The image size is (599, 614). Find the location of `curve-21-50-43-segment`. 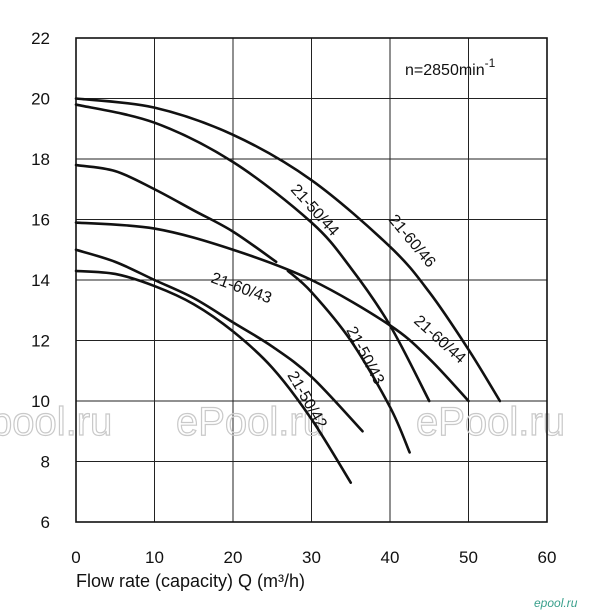

curve-21-50-43-segment is located at coordinates (348, 361).